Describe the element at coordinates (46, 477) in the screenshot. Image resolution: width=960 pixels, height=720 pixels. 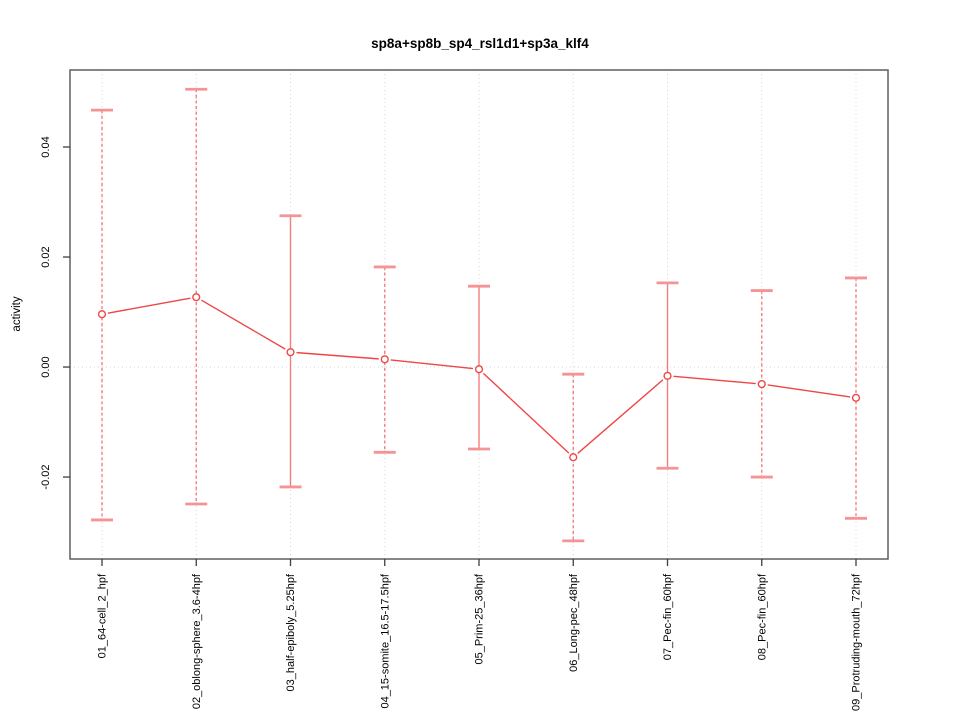
I see `y-tick-label: -0.02` at that location.